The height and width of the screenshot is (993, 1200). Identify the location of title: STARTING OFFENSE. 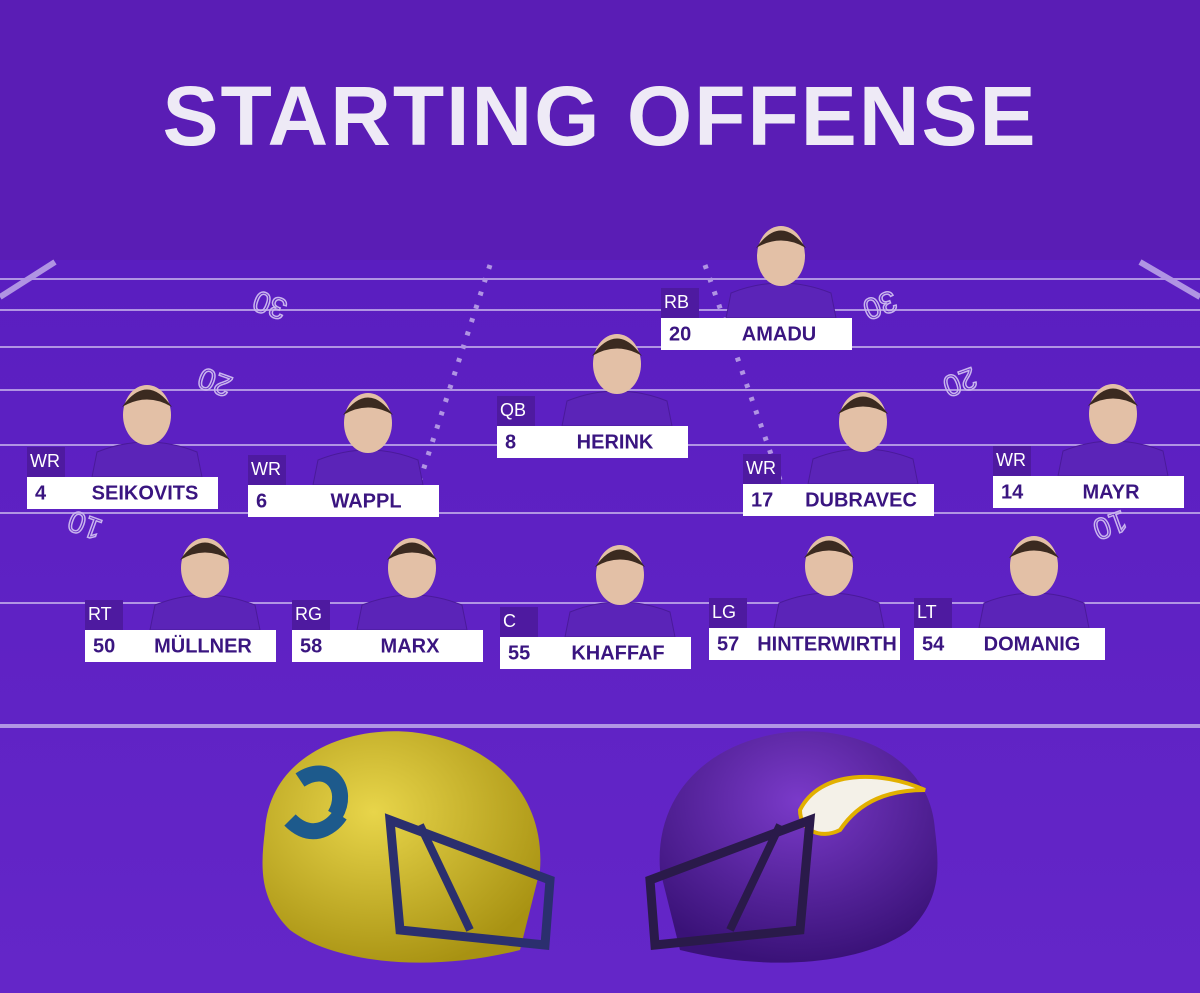
(599, 116).